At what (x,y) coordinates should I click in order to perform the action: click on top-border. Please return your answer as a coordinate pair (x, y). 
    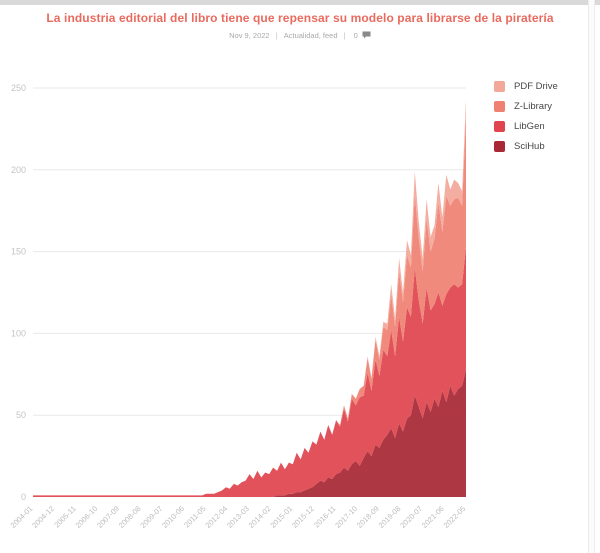
    Looking at the image, I should click on (300, 2).